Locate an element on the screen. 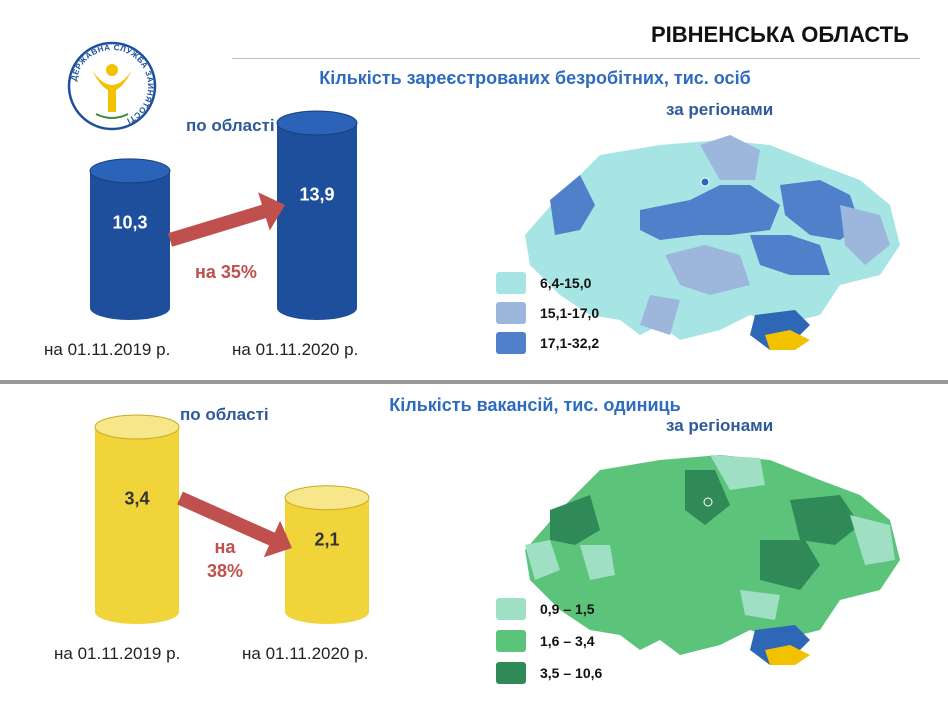 The height and width of the screenshot is (710, 948). unemployed-legend-item-3: 17,1-32,2 is located at coordinates (547, 343).